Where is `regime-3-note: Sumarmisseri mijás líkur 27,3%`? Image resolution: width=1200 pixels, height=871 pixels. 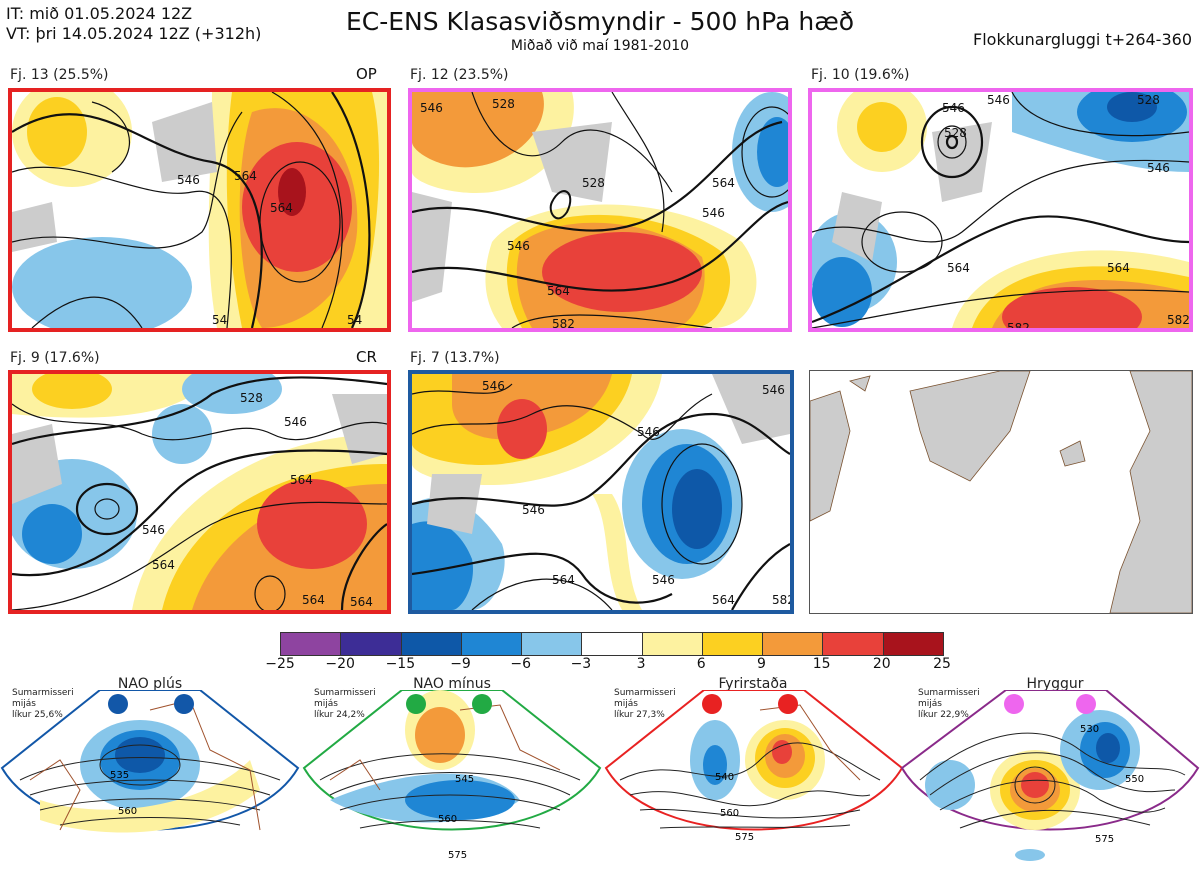 regime-3-note: Sumarmisseri mijás líkur 27,3% is located at coordinates (645, 704).